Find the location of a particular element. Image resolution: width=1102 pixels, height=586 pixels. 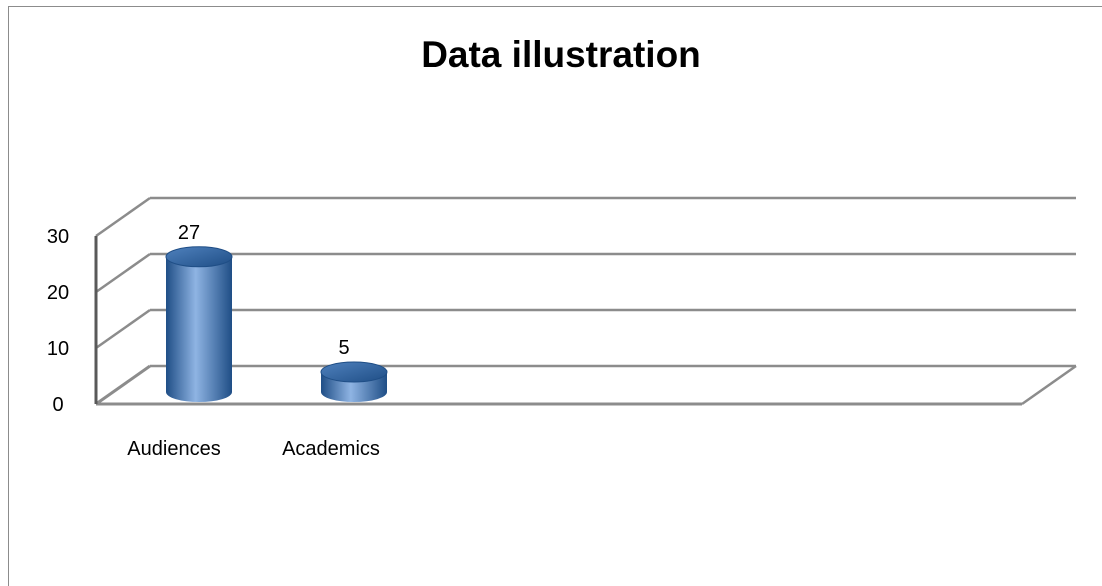

y-tick-label: 30 is located at coordinates (58, 237).